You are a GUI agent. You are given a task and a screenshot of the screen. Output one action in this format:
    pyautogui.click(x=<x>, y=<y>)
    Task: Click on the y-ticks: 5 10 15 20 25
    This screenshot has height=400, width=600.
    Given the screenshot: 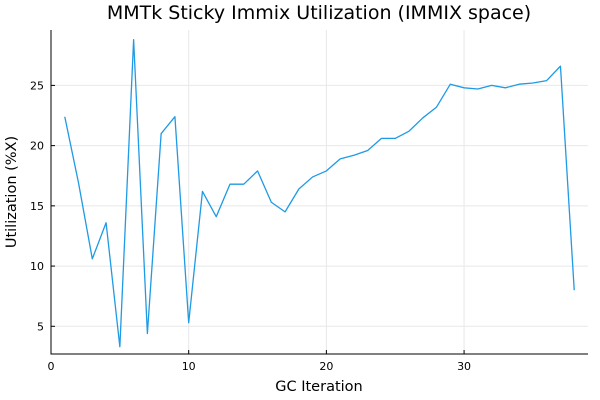 What is the action you would take?
    pyautogui.click(x=42, y=206)
    